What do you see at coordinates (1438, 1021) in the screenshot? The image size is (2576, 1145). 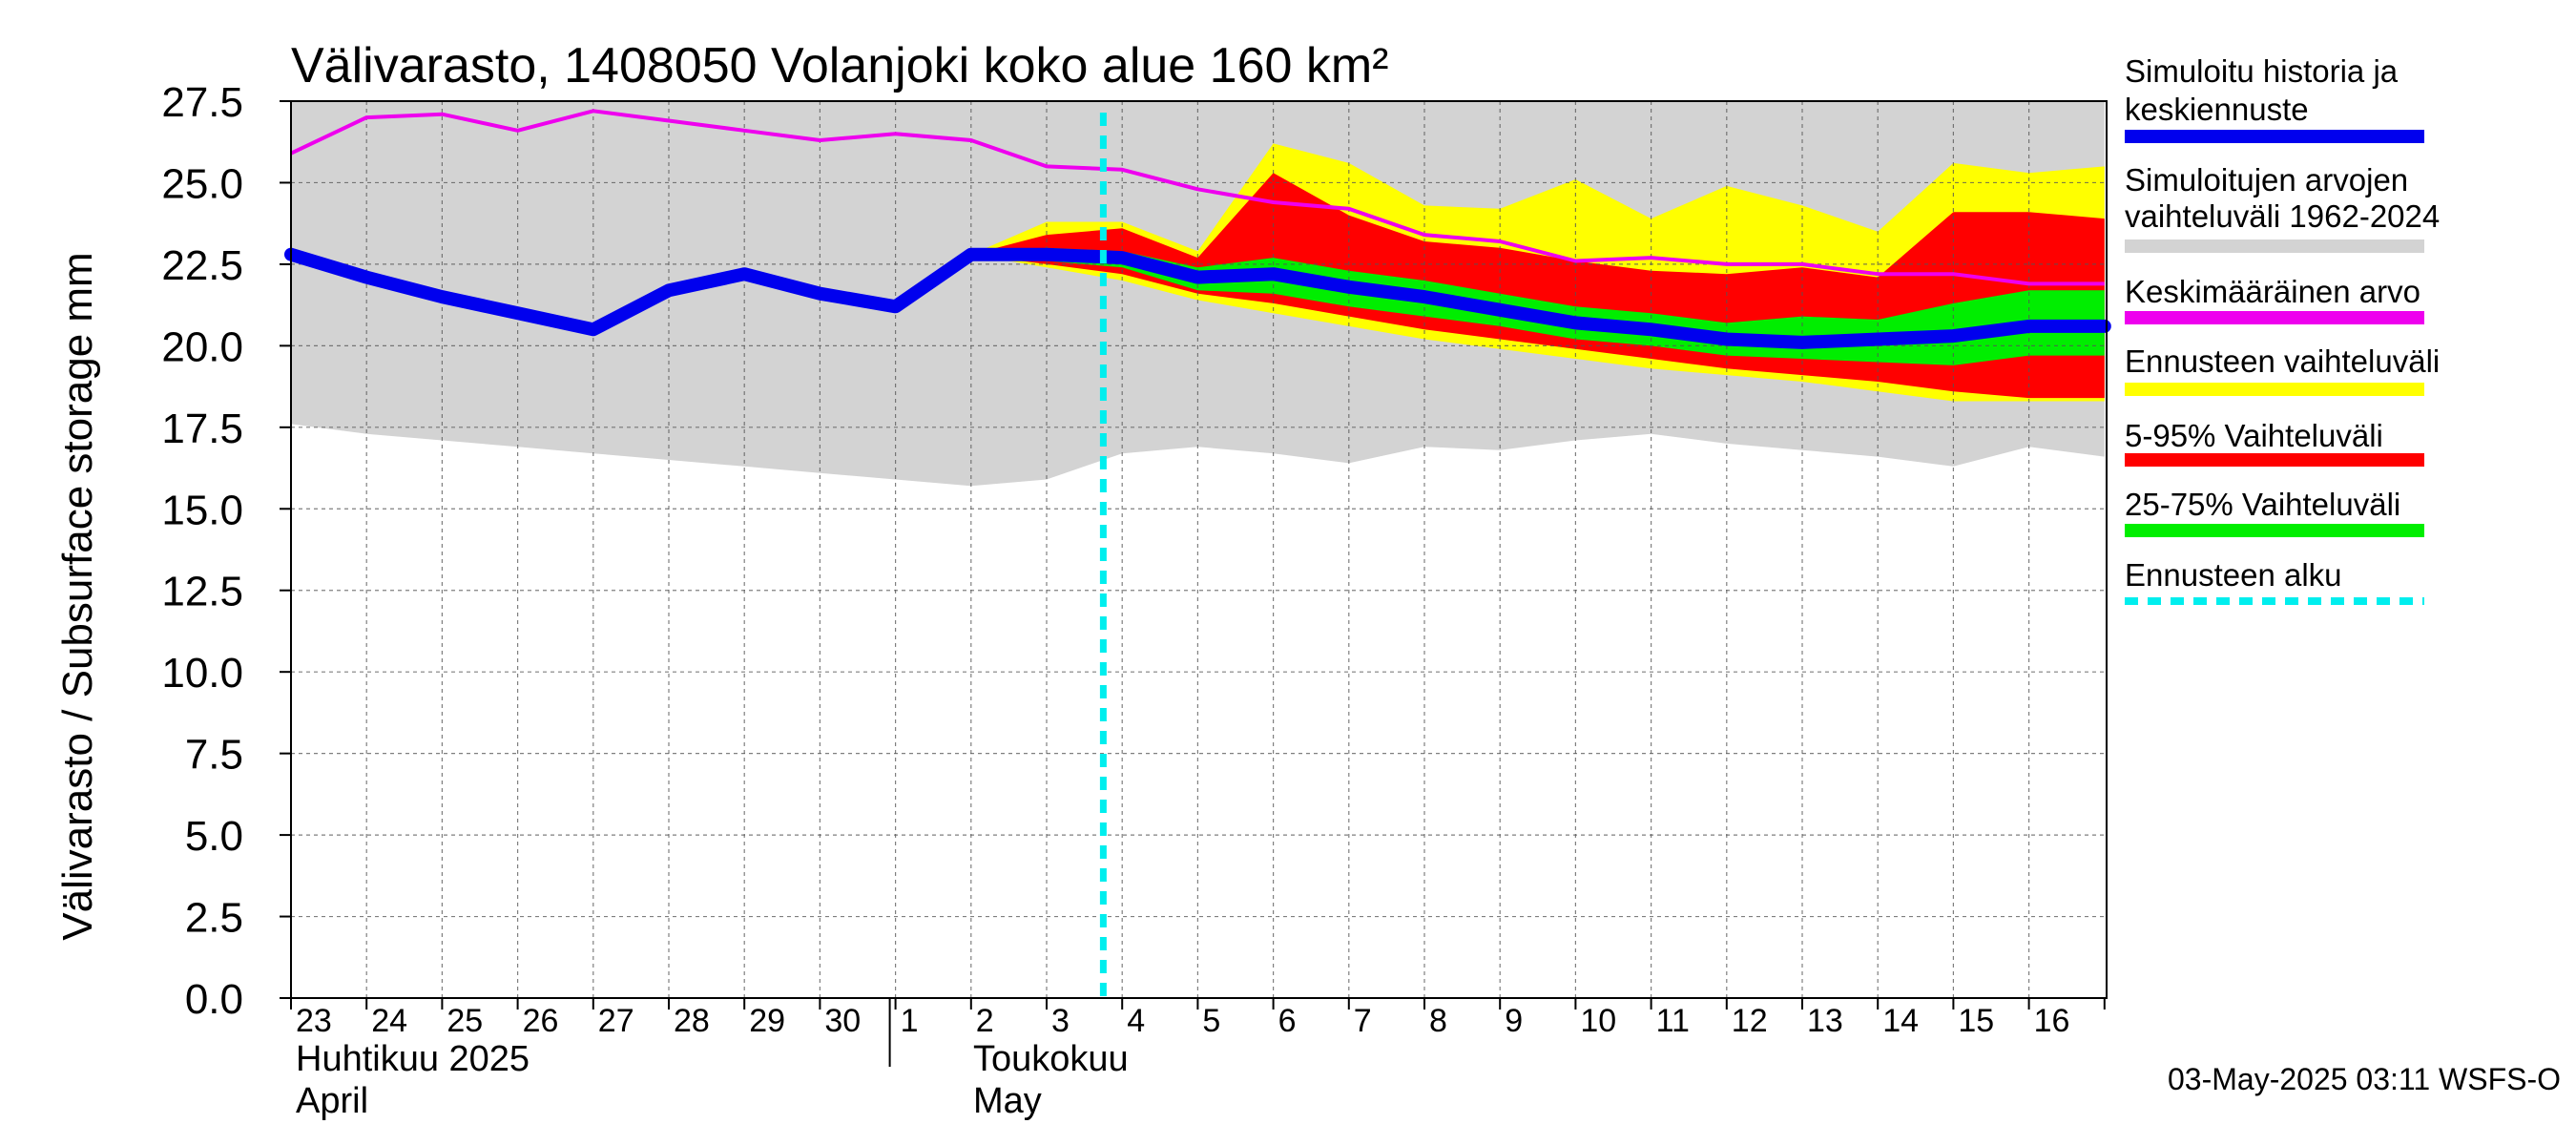 I see `x-tick-label: 8` at bounding box center [1438, 1021].